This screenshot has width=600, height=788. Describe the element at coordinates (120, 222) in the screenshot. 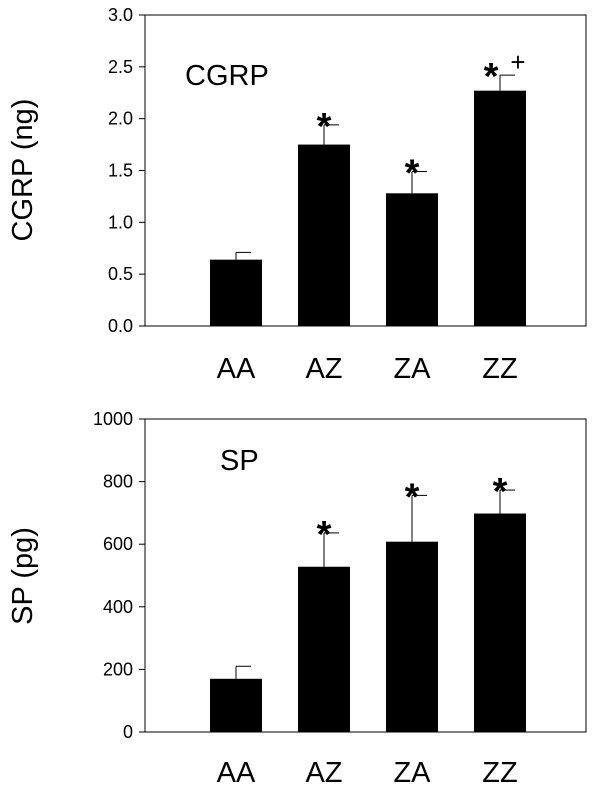

I see `y-tick-label: 1.0` at that location.